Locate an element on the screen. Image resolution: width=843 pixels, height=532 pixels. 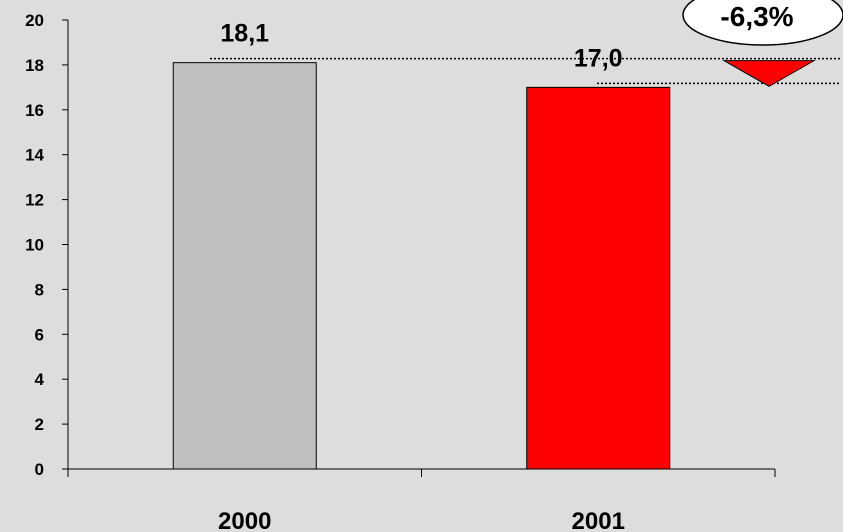
y-tick-label: 6 is located at coordinates (39, 334).